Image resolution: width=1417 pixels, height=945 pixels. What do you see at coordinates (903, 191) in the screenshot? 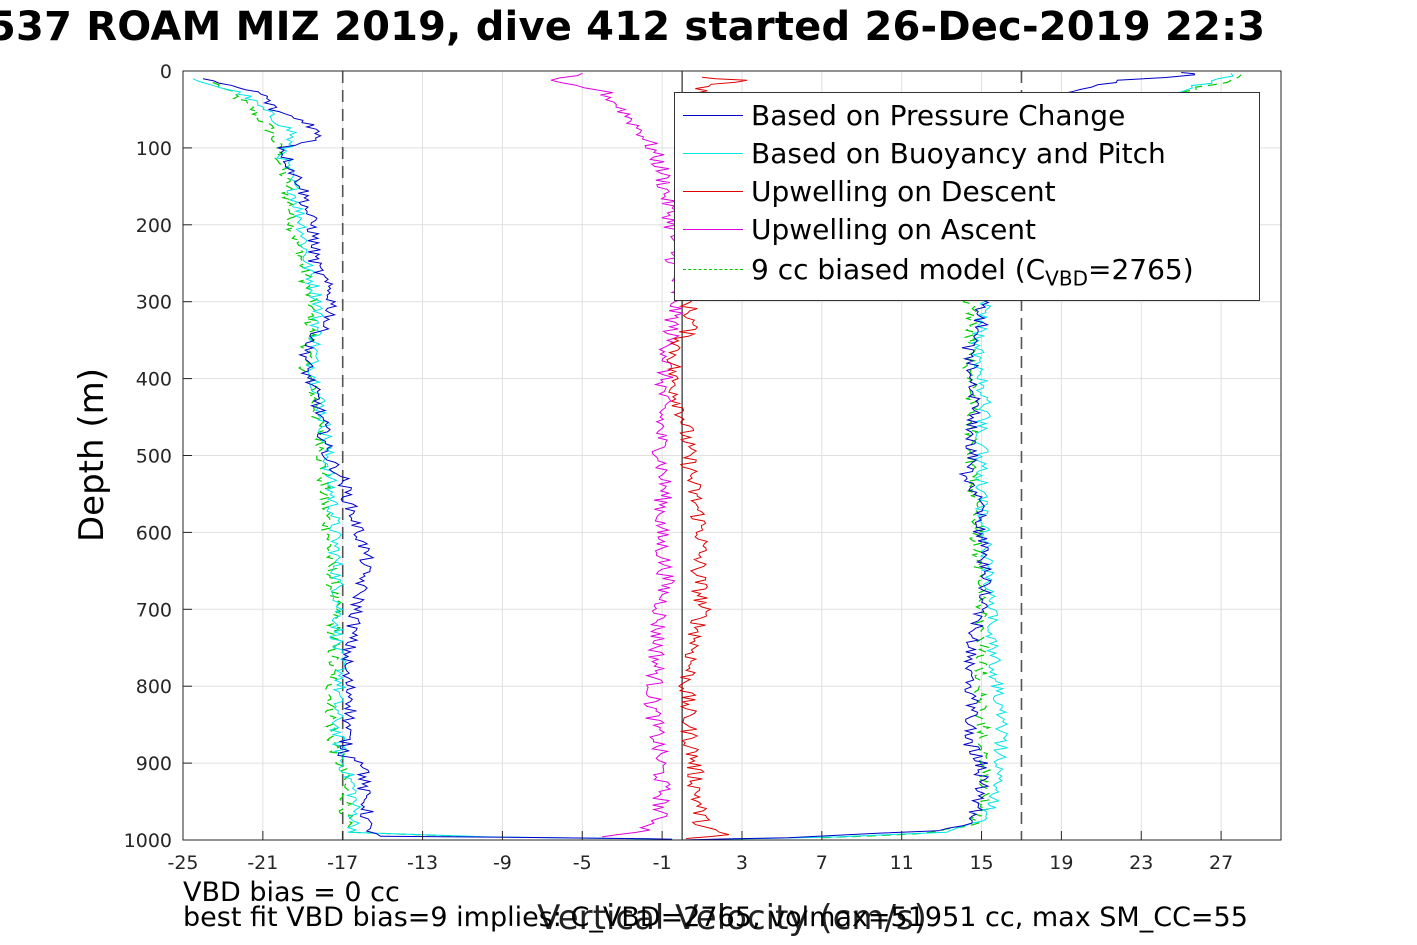
I see `legend-label-descent: Upwelling on Descent` at bounding box center [903, 191].